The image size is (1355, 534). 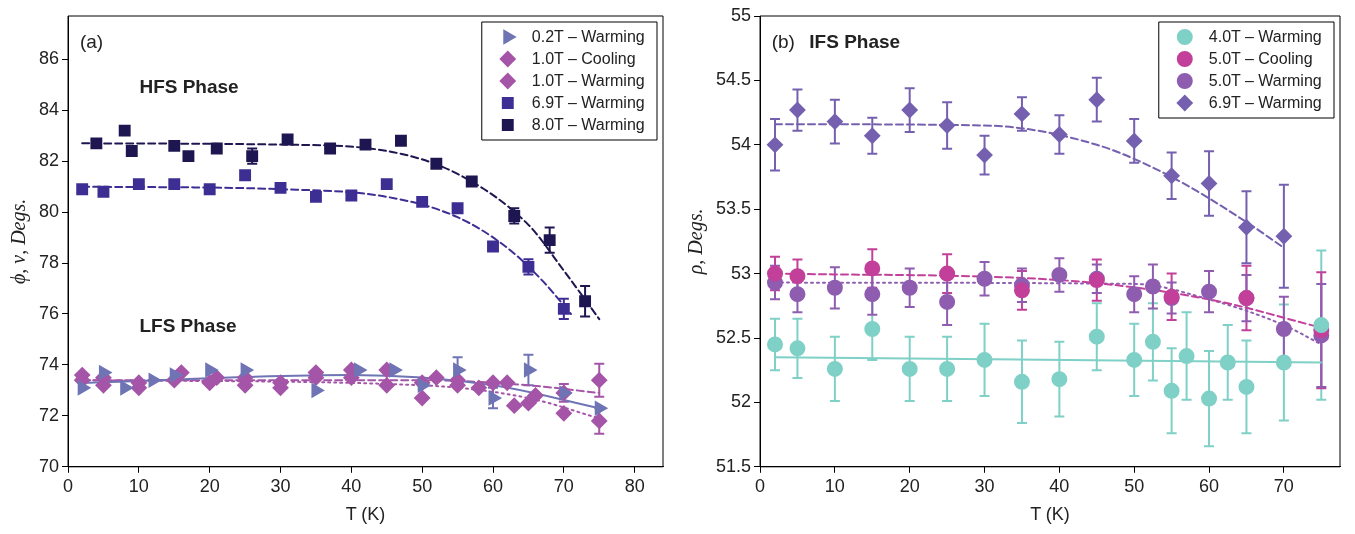 I want to click on legend-label: 0.2T – Warming, so click(x=588, y=37).